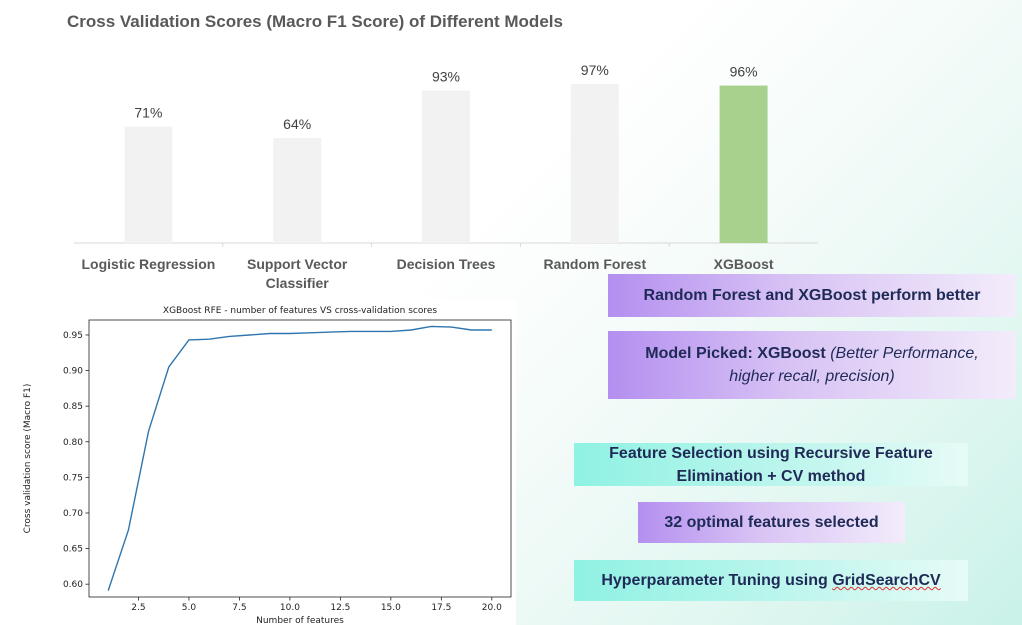 Image resolution: width=1022 pixels, height=625 pixels. I want to click on bar-value-label: 97%, so click(595, 70).